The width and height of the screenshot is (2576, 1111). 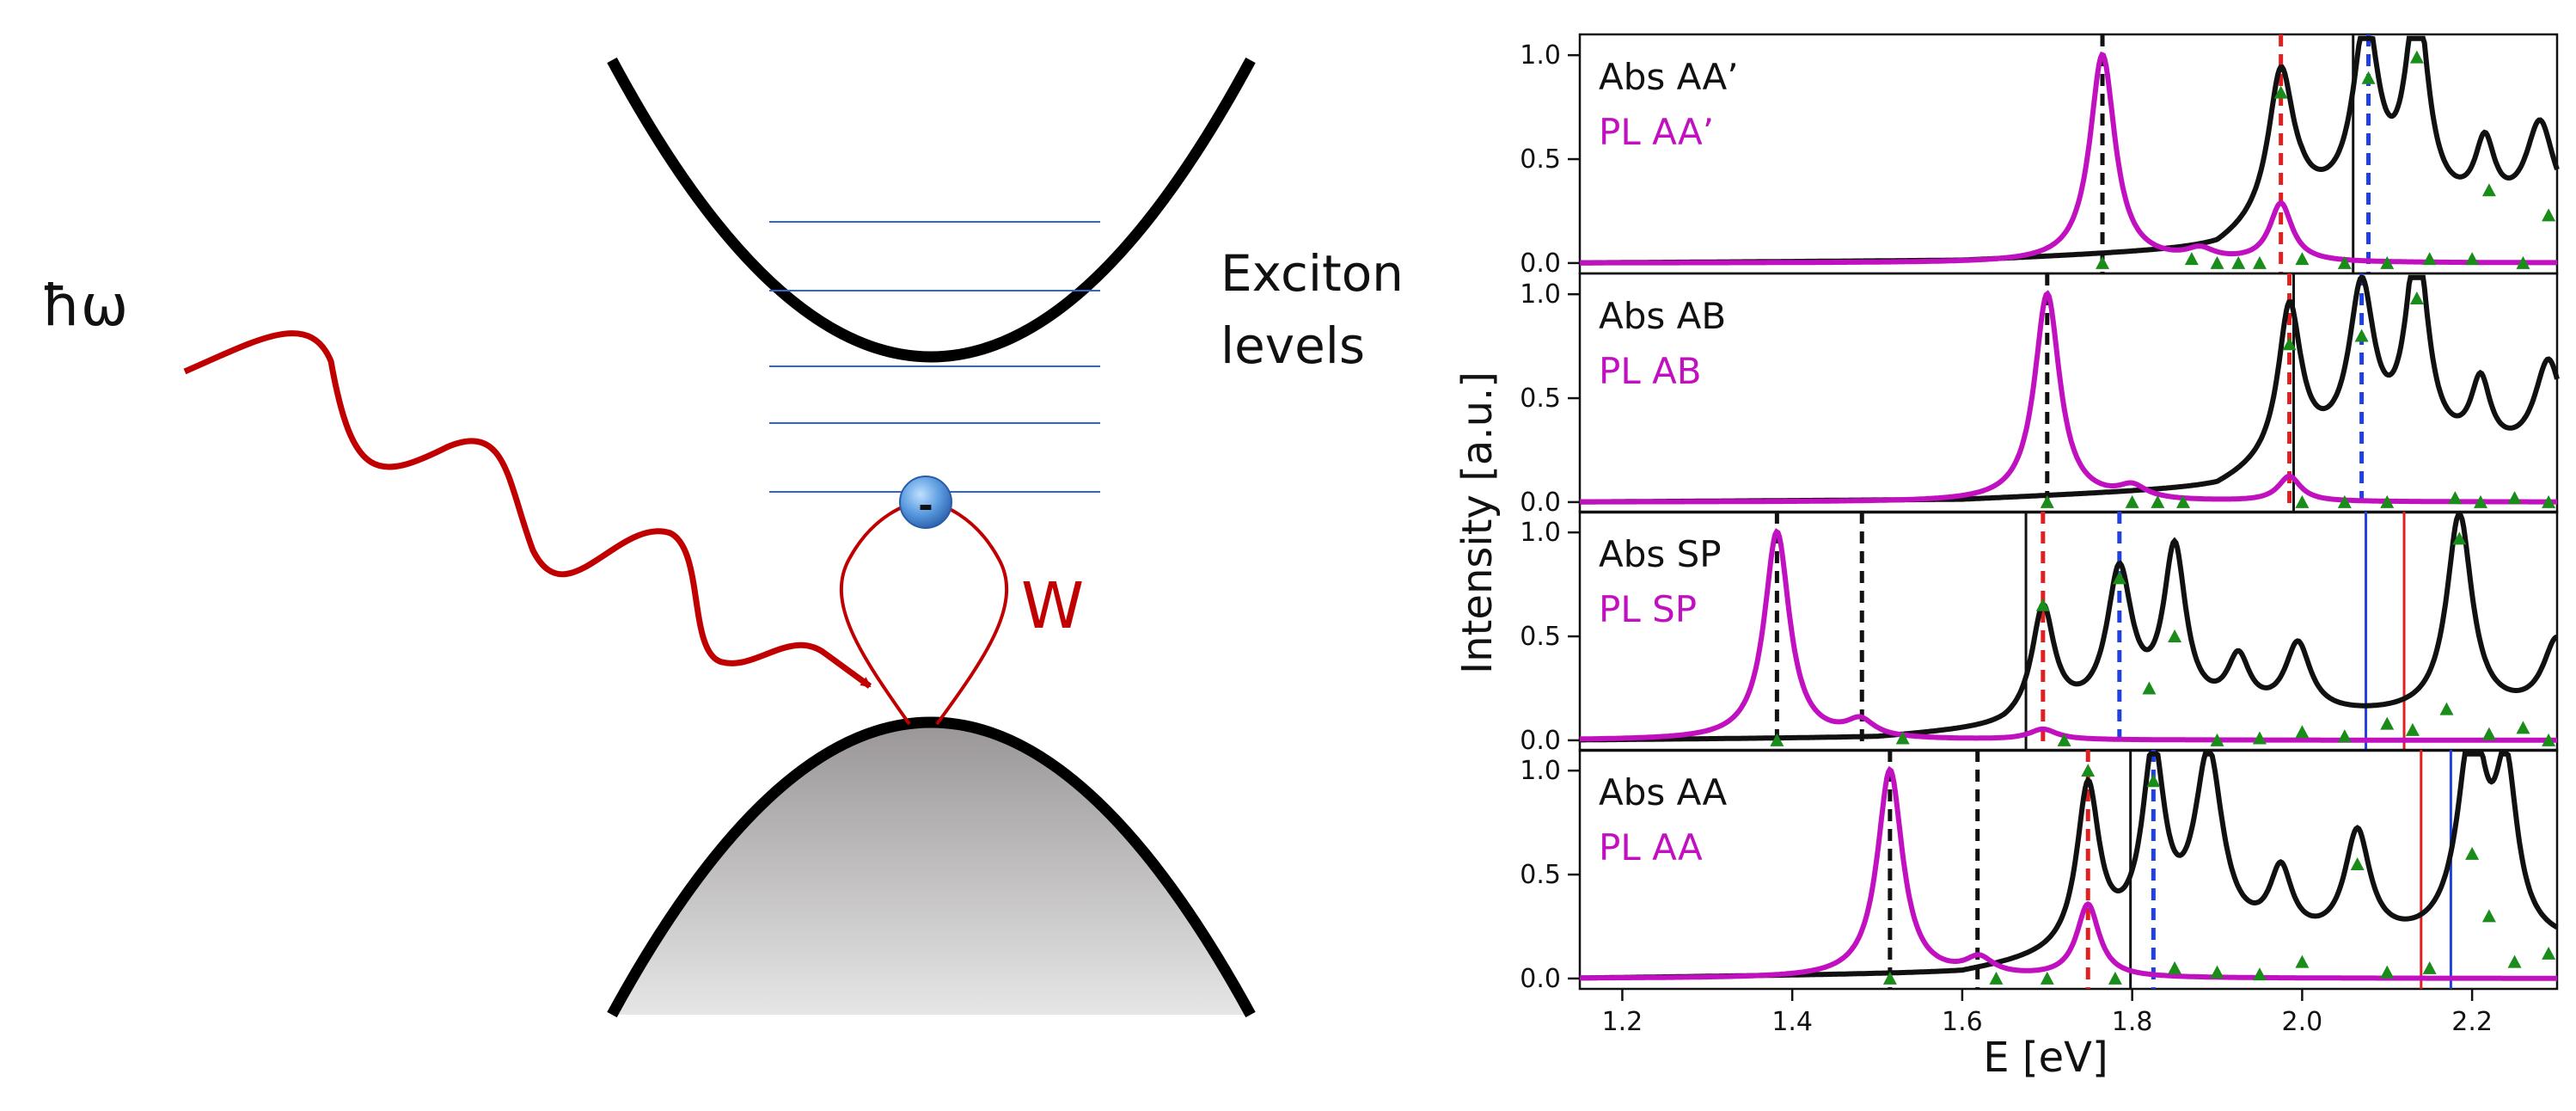 What do you see at coordinates (1656, 132) in the screenshot?
I see `pl-label: PL AA’` at bounding box center [1656, 132].